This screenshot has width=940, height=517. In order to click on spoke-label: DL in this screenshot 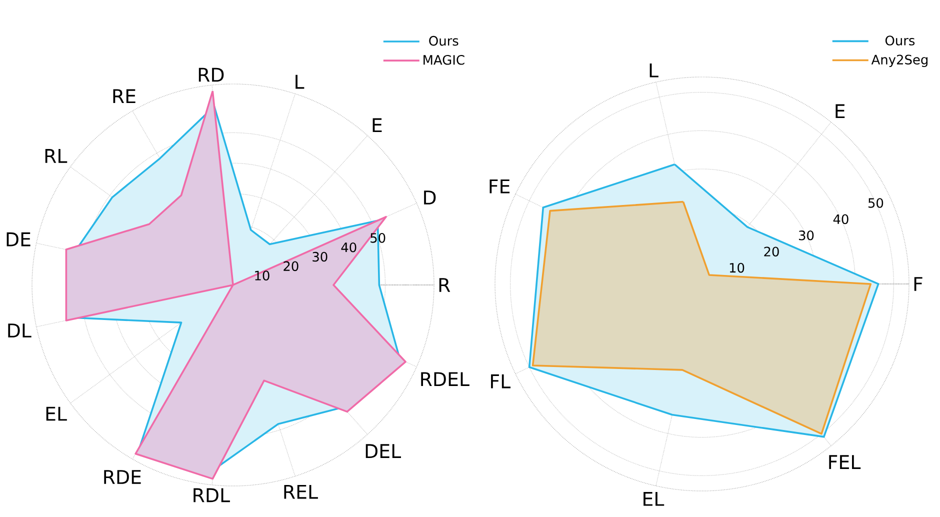, I will do `click(20, 331)`.